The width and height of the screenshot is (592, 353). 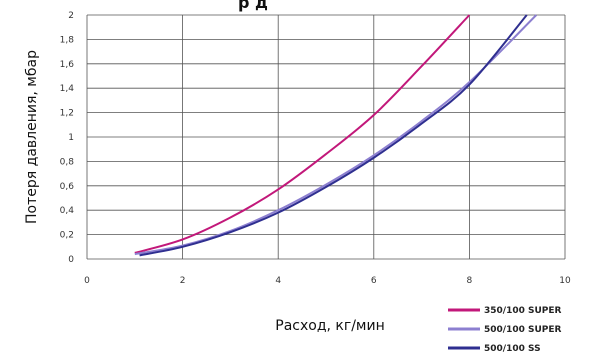 What do you see at coordinates (67, 211) in the screenshot?
I see `y-tick-label: 0,4` at bounding box center [67, 211].